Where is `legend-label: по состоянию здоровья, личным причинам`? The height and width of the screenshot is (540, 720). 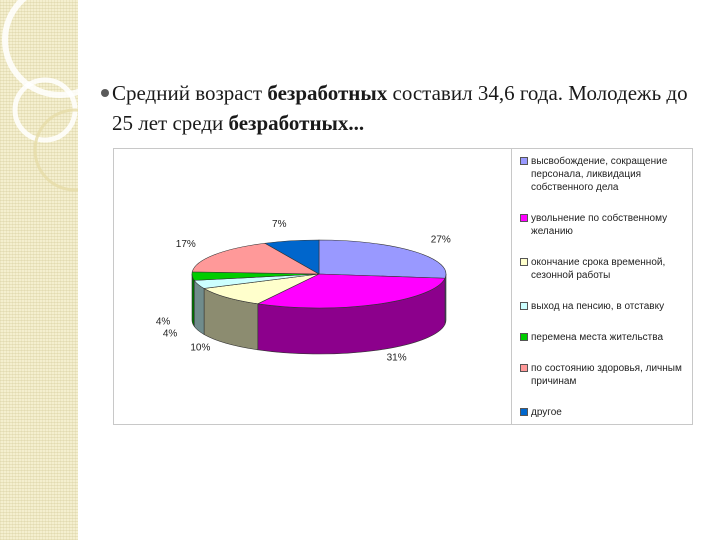
legend-label: по состоянию здоровья, личным причинам is located at coordinates (606, 375).